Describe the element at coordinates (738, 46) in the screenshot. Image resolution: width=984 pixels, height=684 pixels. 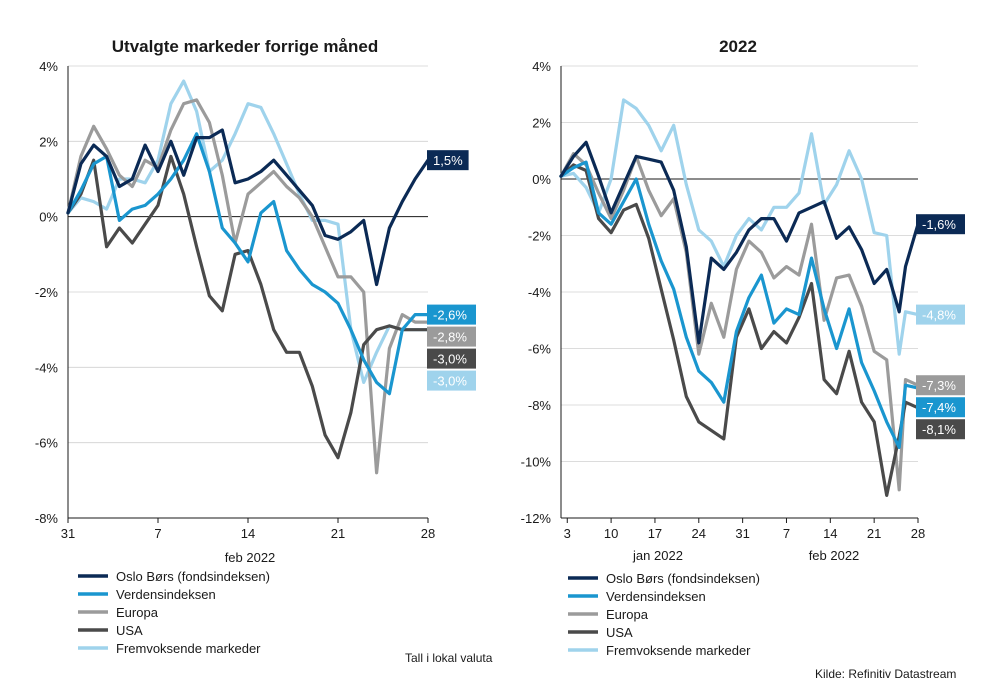
I see `chart2-title: 2022` at that location.